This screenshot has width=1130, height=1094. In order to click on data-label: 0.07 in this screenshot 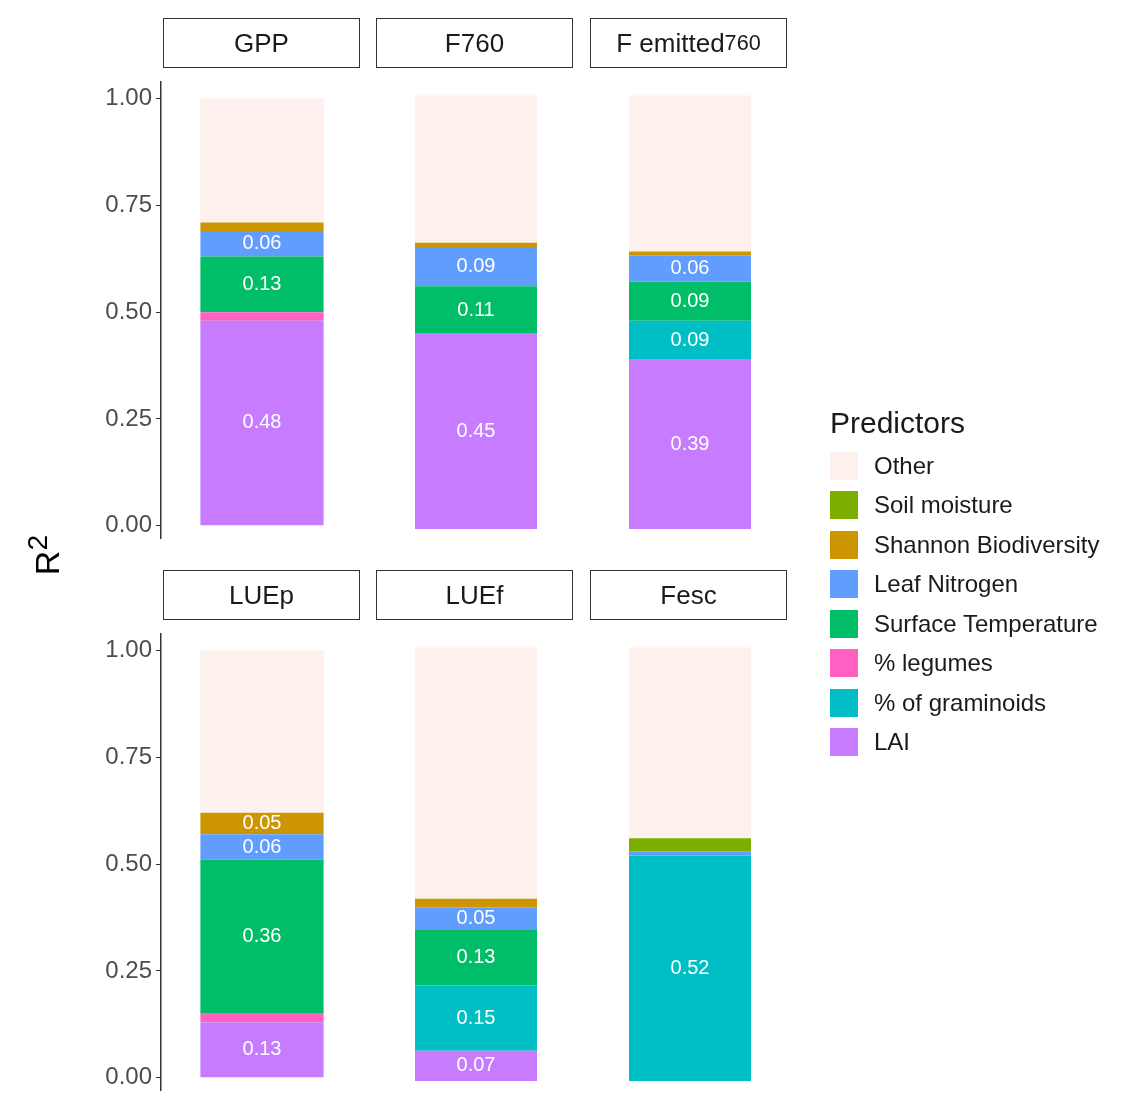, I will do `click(476, 1064)`.